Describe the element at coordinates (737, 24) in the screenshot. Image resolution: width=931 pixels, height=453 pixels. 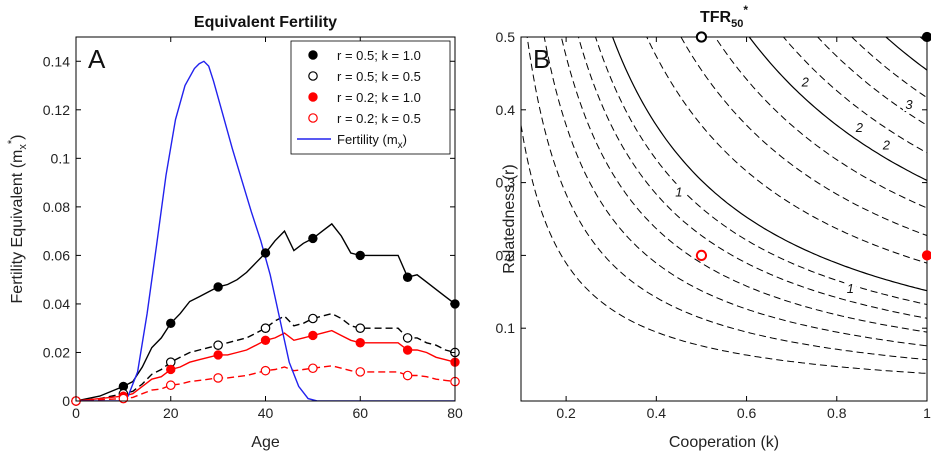
I see `panel-b-title-sub: 50` at that location.